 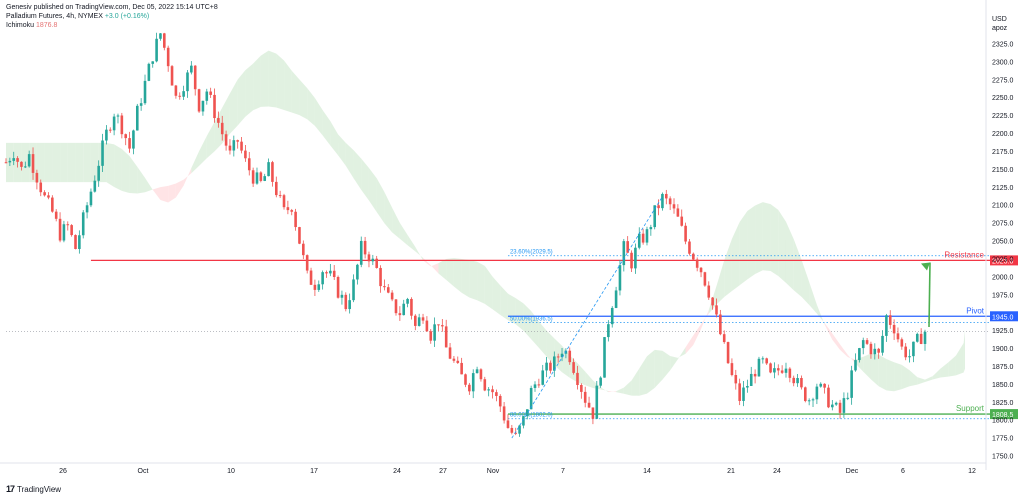 What do you see at coordinates (63, 471) in the screenshot?
I see `x-tick-label: 26` at bounding box center [63, 471].